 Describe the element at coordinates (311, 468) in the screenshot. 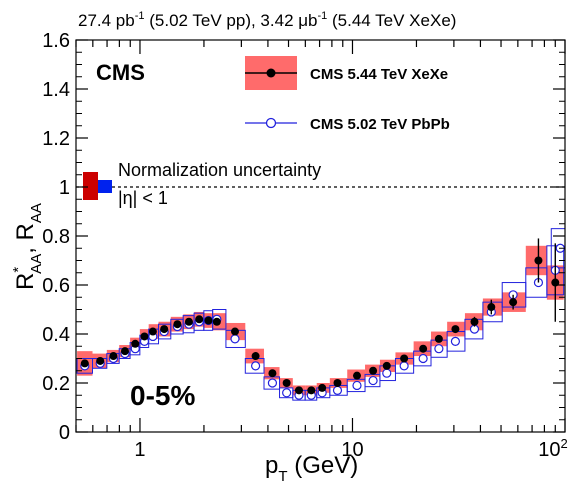

I see `x-axis-label: pT (GeV)` at that location.